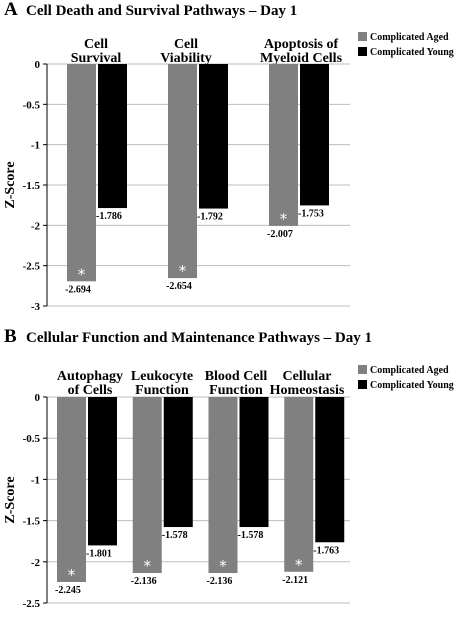  Describe the element at coordinates (162, 376) in the screenshot. I see `category-label: Leukocyte` at that location.